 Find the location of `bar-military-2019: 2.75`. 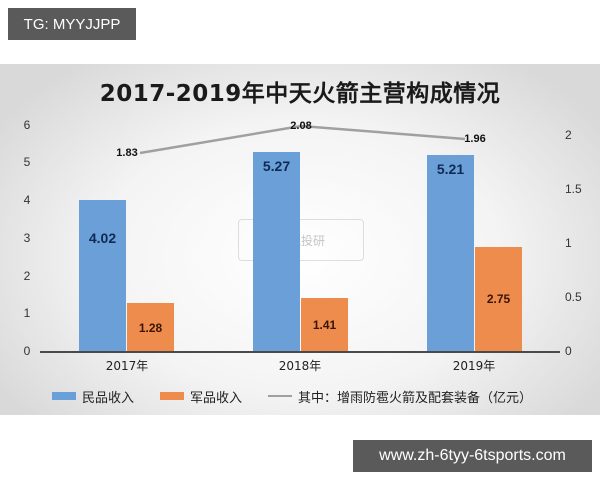

bar-military-2019: 2.75 is located at coordinates (498, 299).